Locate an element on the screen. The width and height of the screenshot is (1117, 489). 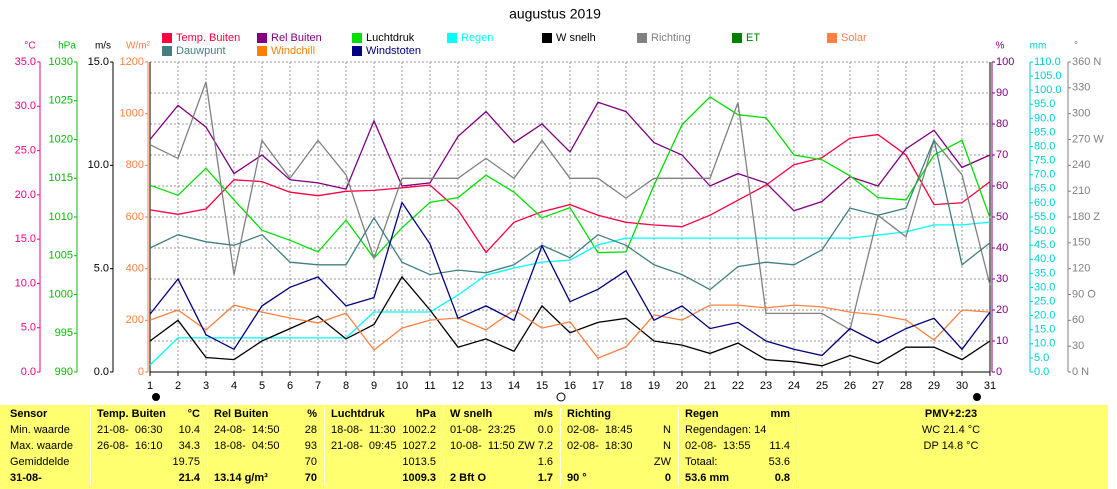
y-tick-label: 5.0 is located at coordinates (101, 269).